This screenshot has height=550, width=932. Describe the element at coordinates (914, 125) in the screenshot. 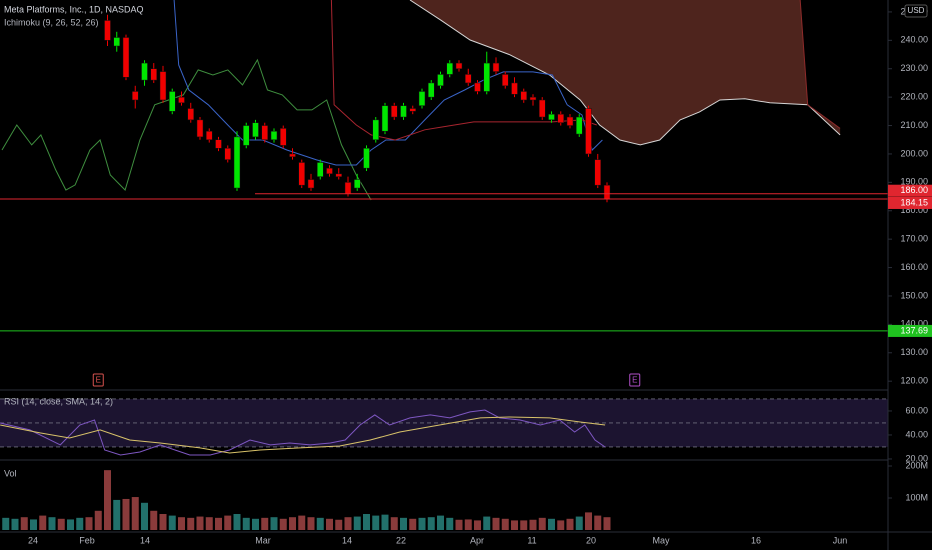

I see `y-tick-label: 210.00` at that location.